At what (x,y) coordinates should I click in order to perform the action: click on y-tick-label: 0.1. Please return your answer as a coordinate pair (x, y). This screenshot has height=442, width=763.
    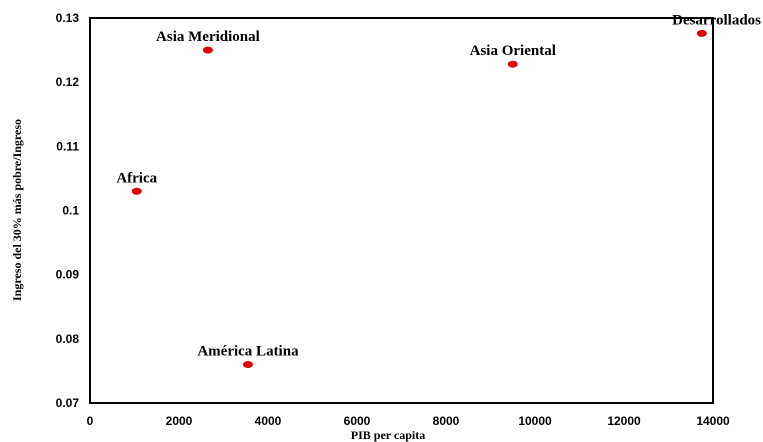
    Looking at the image, I should click on (70, 211).